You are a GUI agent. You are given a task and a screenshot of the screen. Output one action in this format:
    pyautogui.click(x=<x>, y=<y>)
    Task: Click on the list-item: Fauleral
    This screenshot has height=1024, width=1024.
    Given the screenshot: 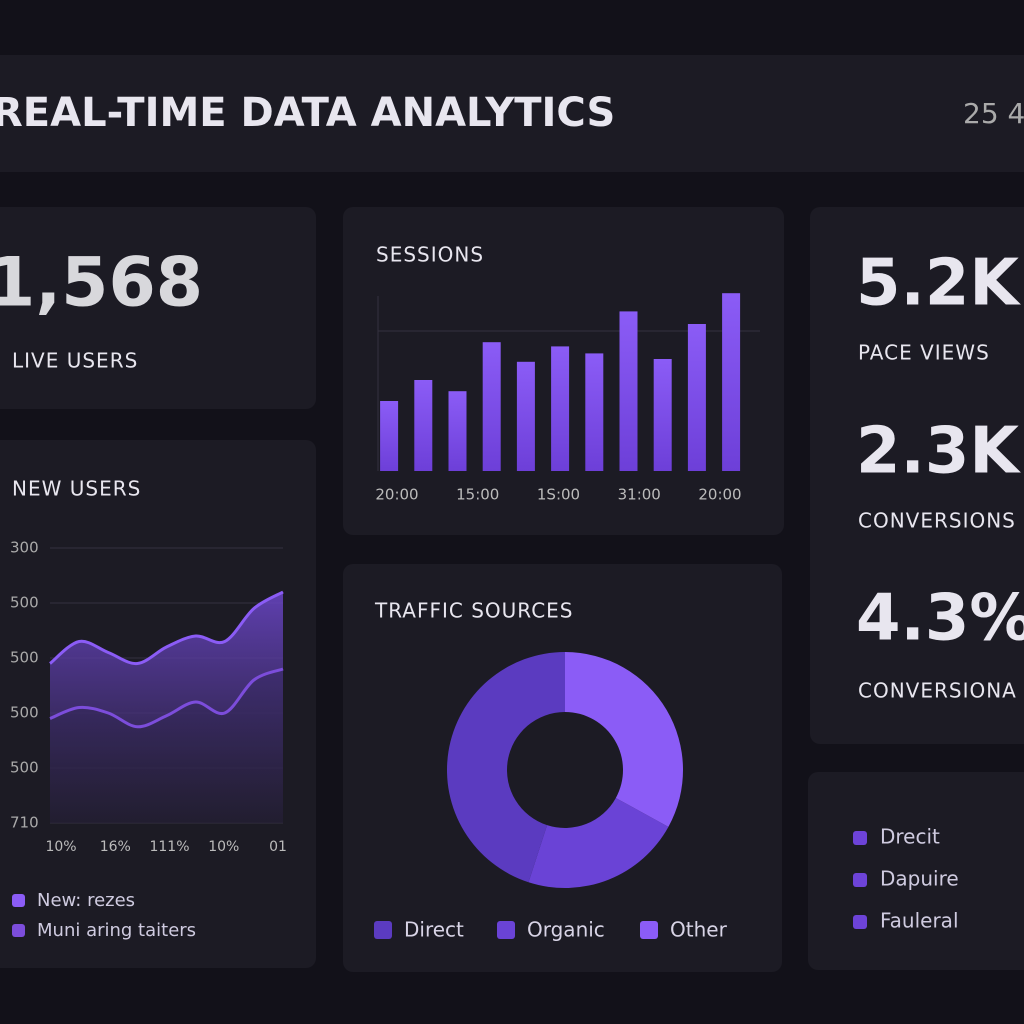 What is the action you would take?
    pyautogui.click(x=919, y=921)
    